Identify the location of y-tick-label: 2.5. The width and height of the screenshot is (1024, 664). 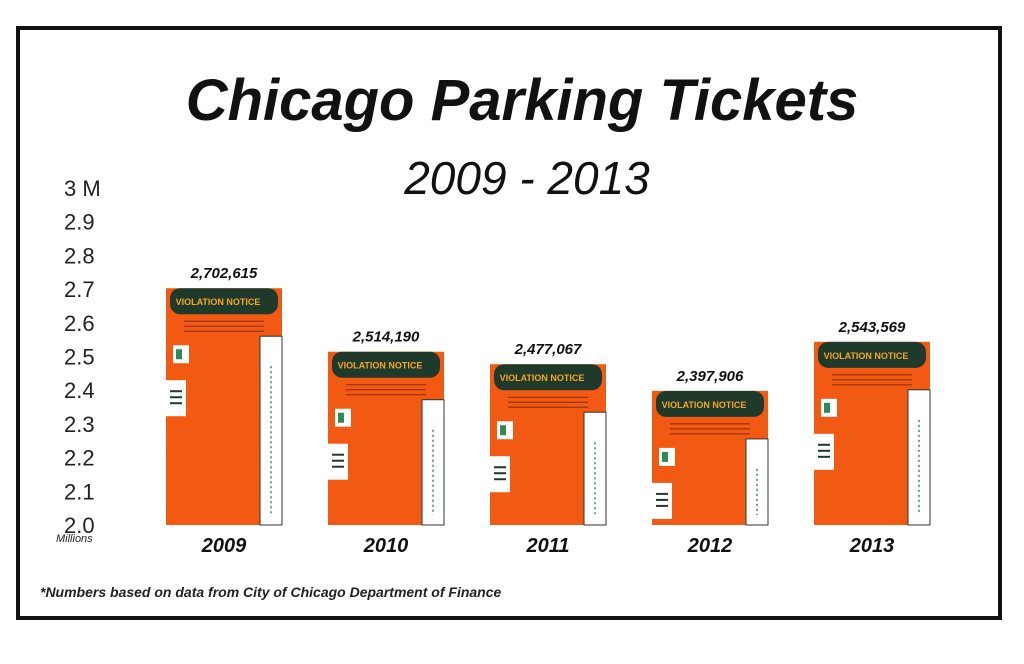
(79, 357).